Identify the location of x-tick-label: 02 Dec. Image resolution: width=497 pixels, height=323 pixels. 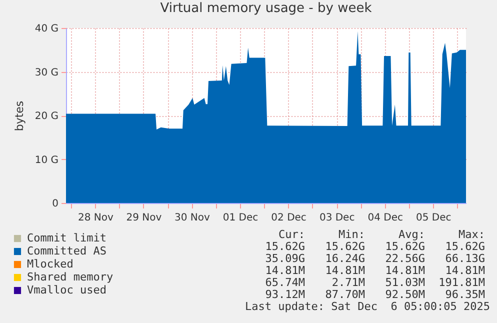
(288, 218).